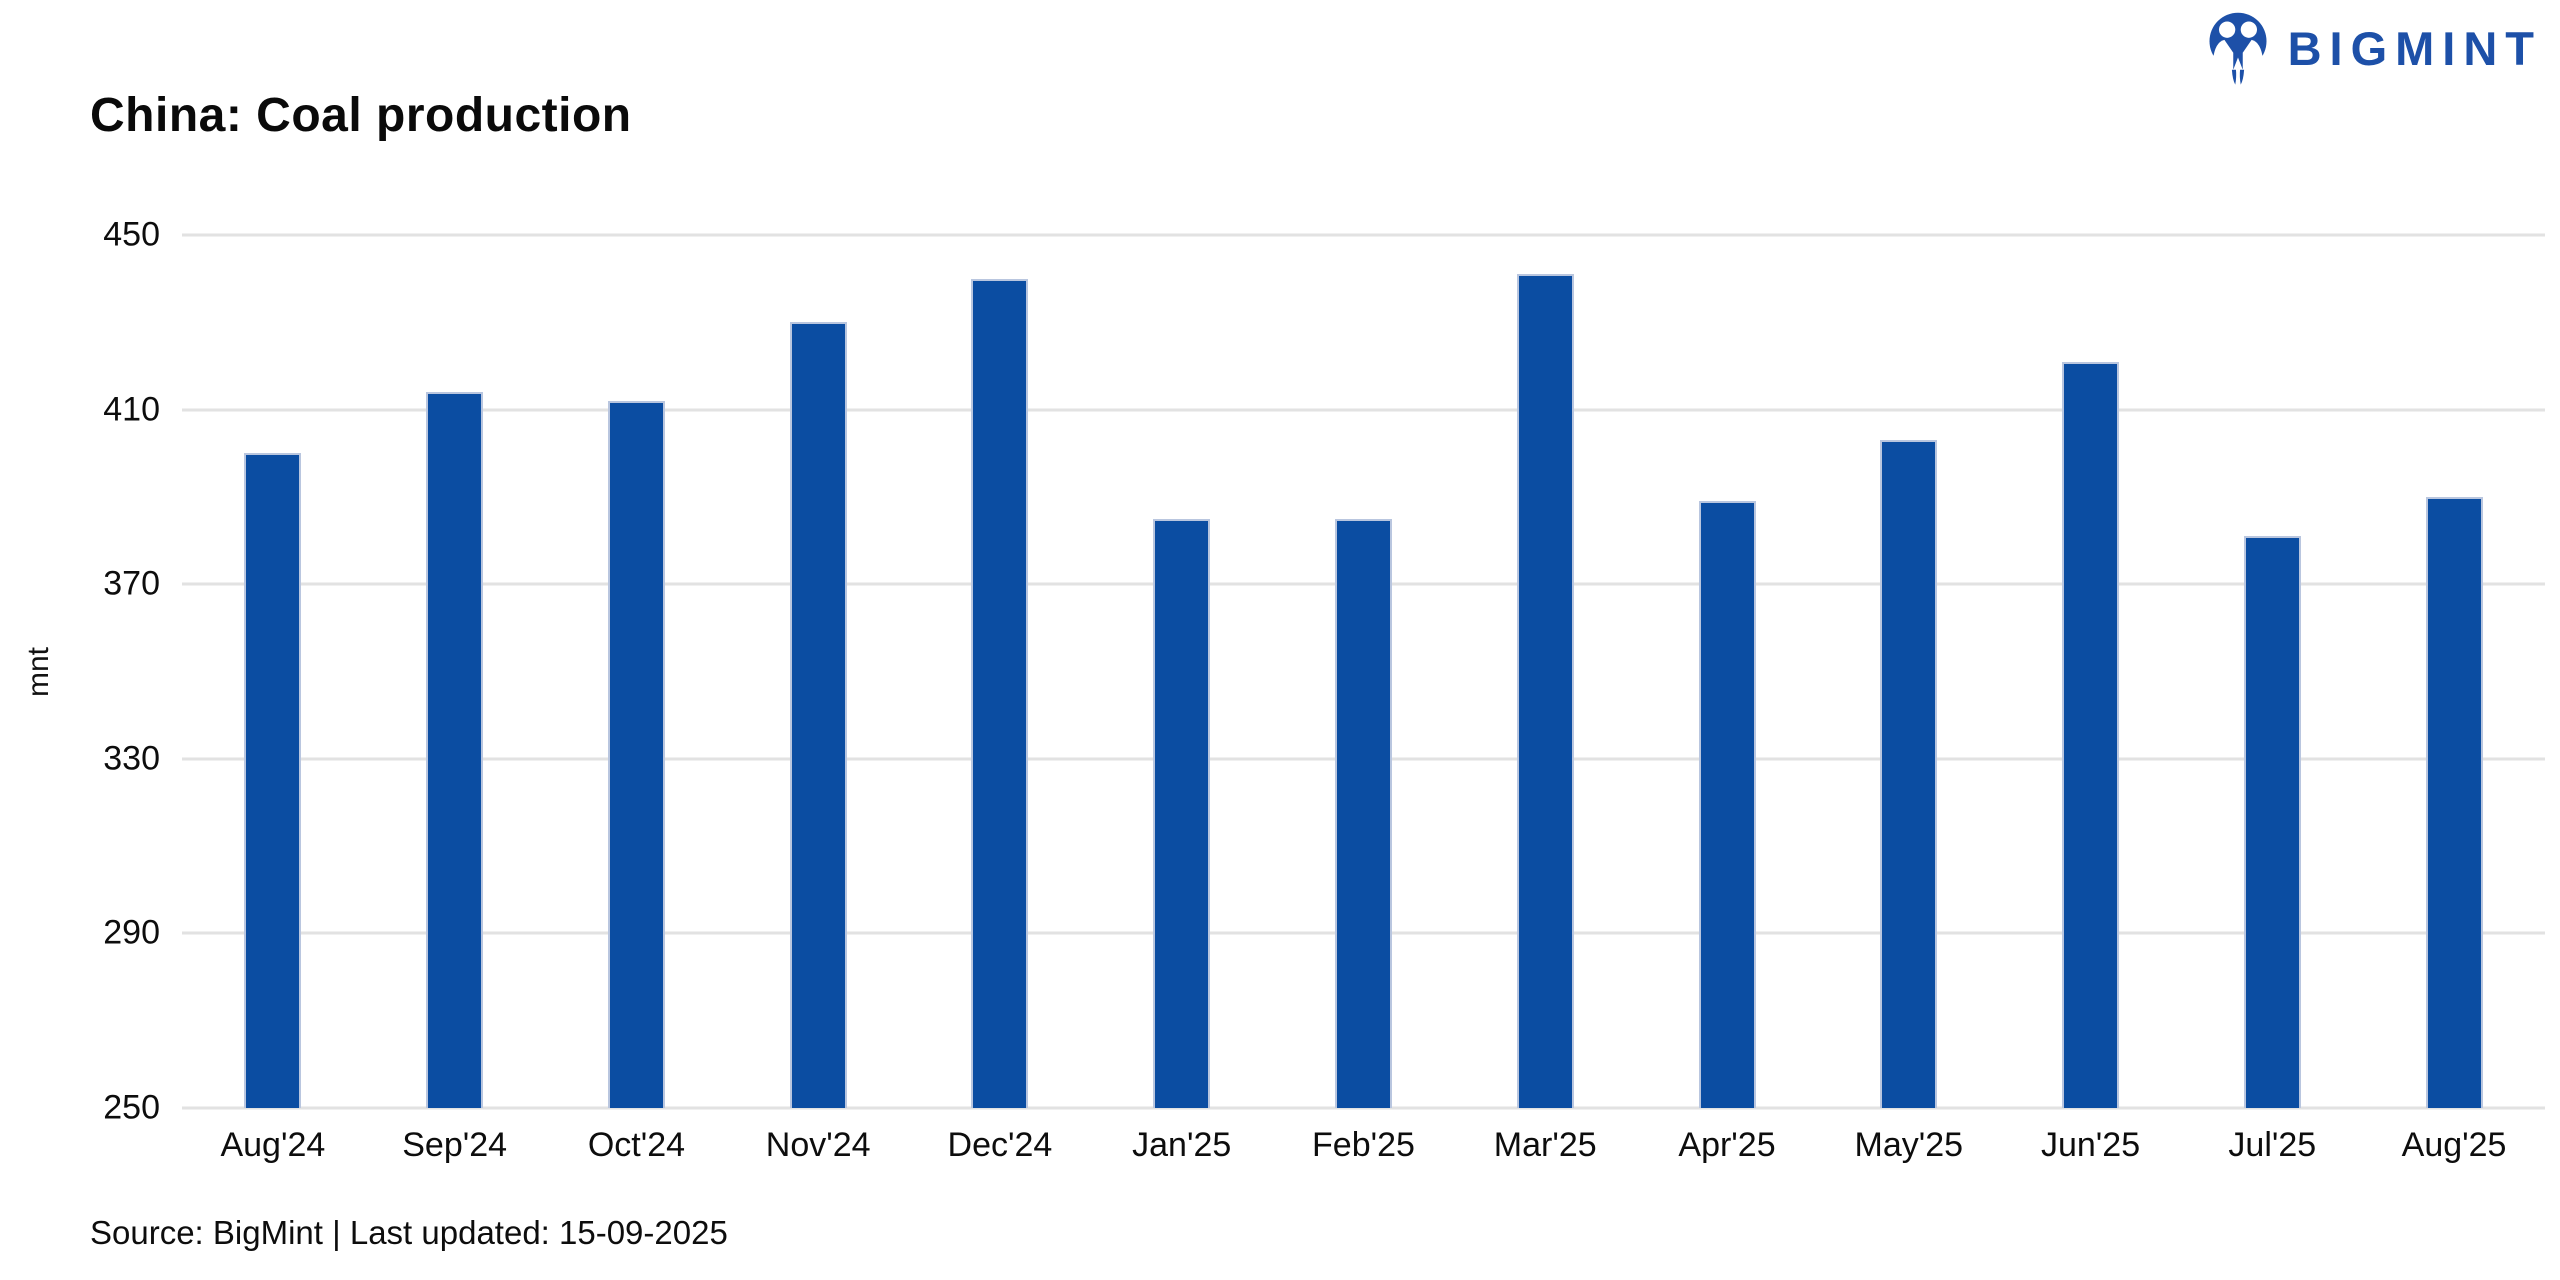  Describe the element at coordinates (131, 758) in the screenshot. I see `y-tick-label-330: 330` at that location.